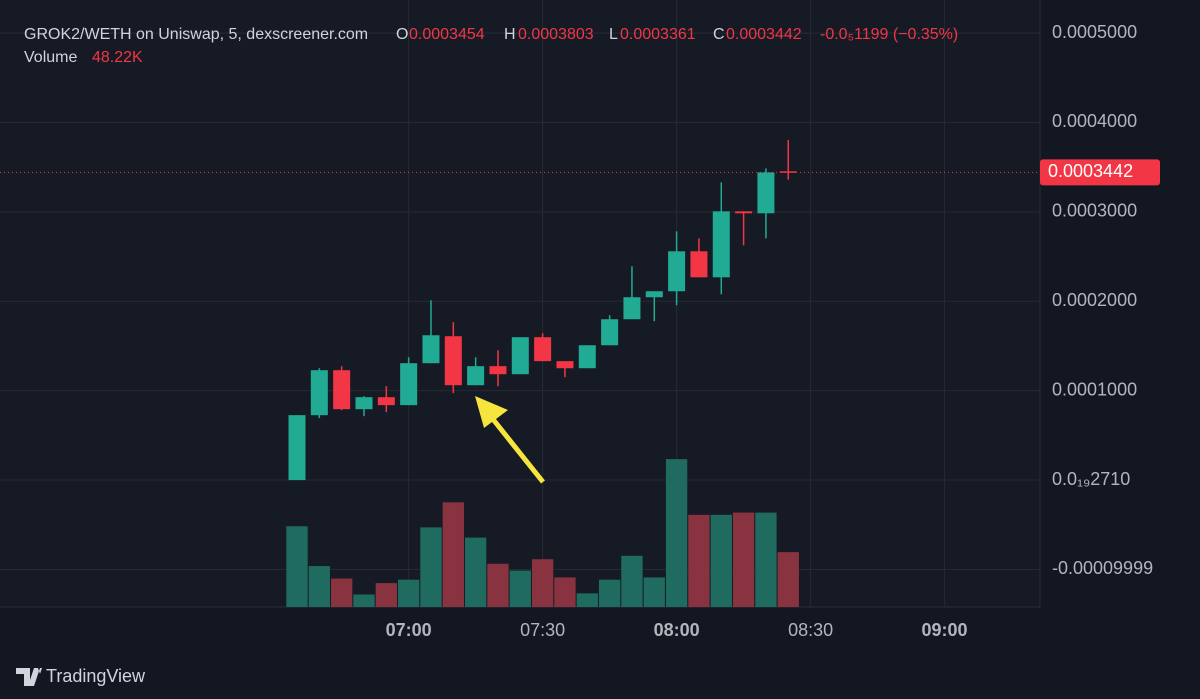 The height and width of the screenshot is (699, 1200). I want to click on price-label-box, so click(1100, 172).